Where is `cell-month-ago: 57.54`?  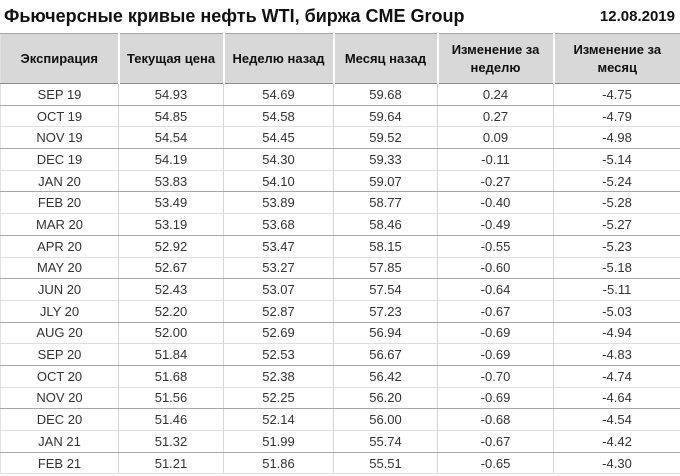
cell-month-ago: 57.54 is located at coordinates (385, 289).